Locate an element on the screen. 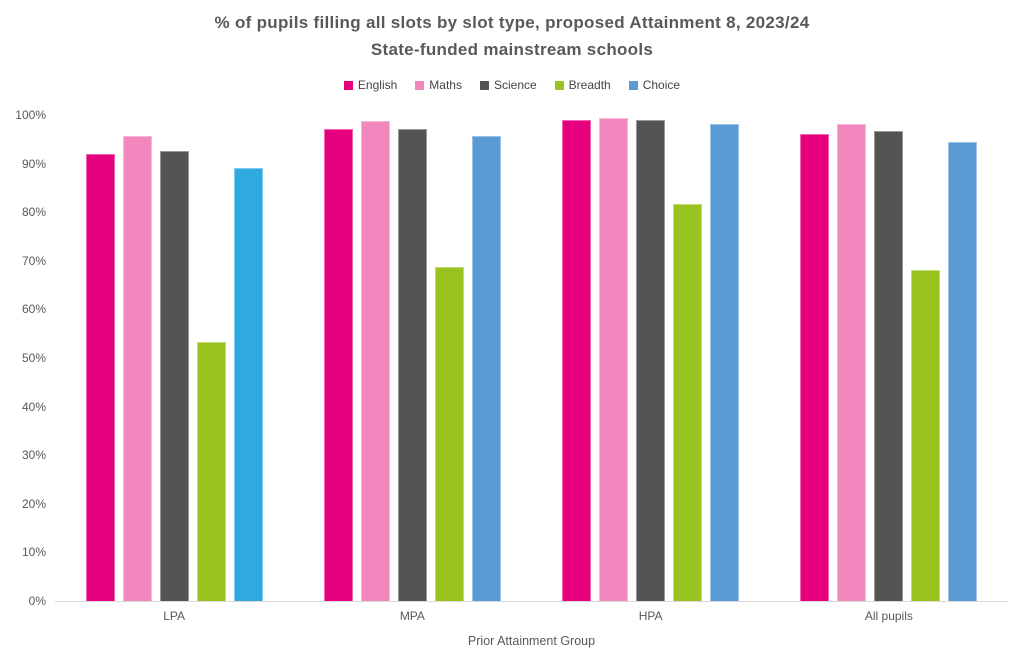 This screenshot has width=1024, height=669. legend-item-science: Science is located at coordinates (508, 85).